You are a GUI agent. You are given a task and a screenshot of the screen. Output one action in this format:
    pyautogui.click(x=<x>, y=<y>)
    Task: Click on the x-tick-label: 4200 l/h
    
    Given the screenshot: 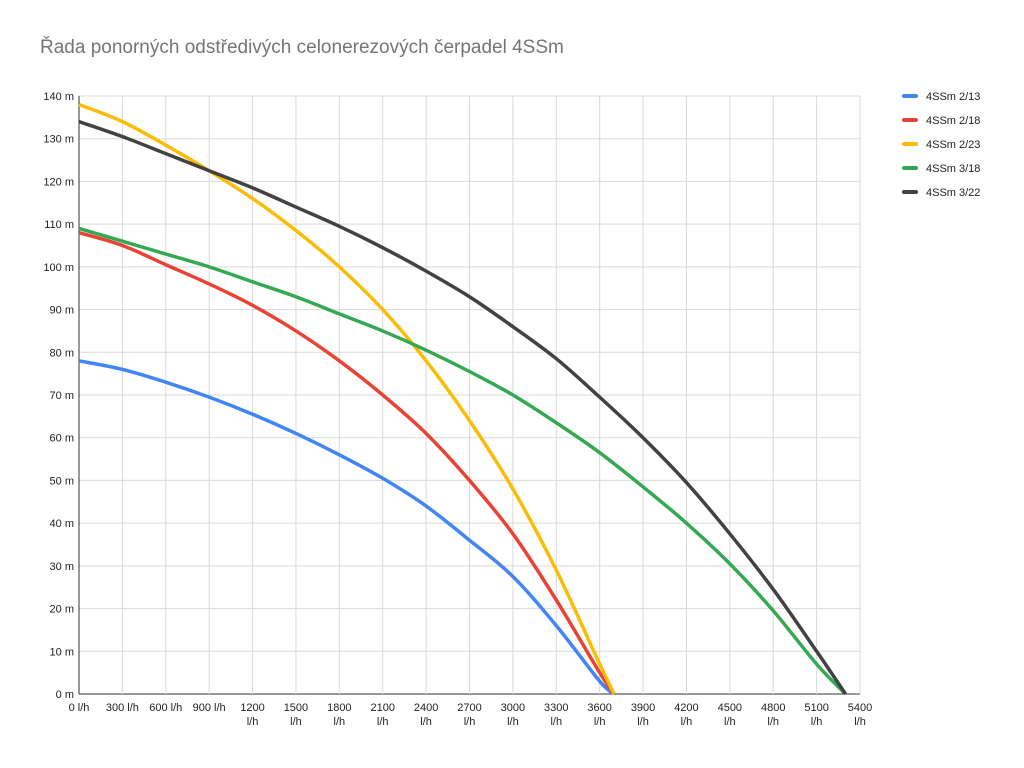 What is the action you would take?
    pyautogui.click(x=686, y=715)
    